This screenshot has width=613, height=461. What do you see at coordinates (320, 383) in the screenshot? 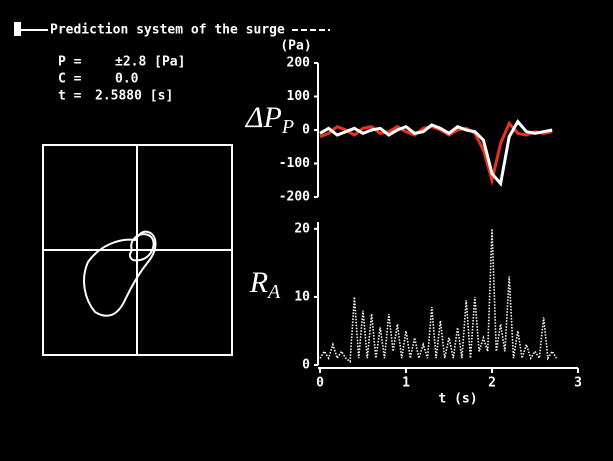
I see `x-tick-label: 0` at bounding box center [320, 383].